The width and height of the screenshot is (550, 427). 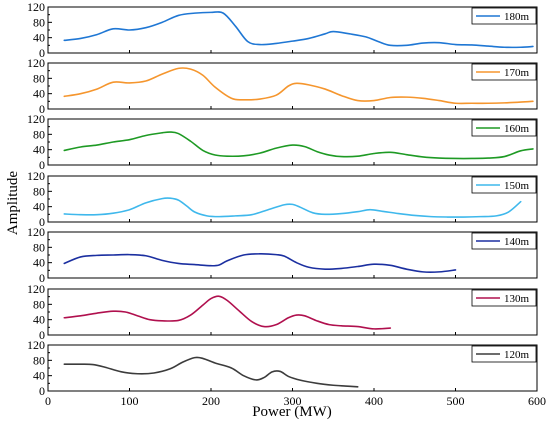 What do you see at coordinates (227, 312) in the screenshot?
I see `series-line-130m` at bounding box center [227, 312].